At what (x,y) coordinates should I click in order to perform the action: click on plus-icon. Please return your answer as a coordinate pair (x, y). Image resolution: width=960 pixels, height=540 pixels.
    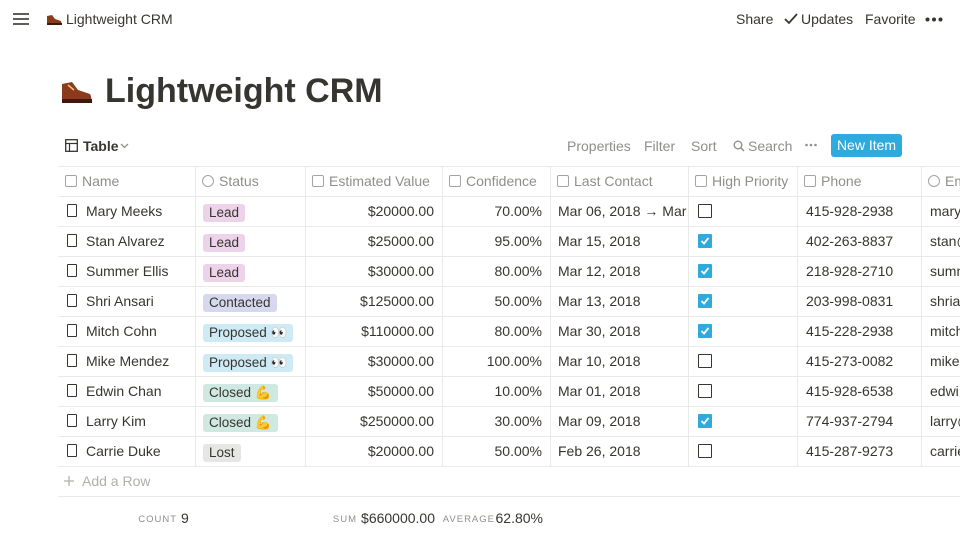
    Looking at the image, I should click on (69, 482).